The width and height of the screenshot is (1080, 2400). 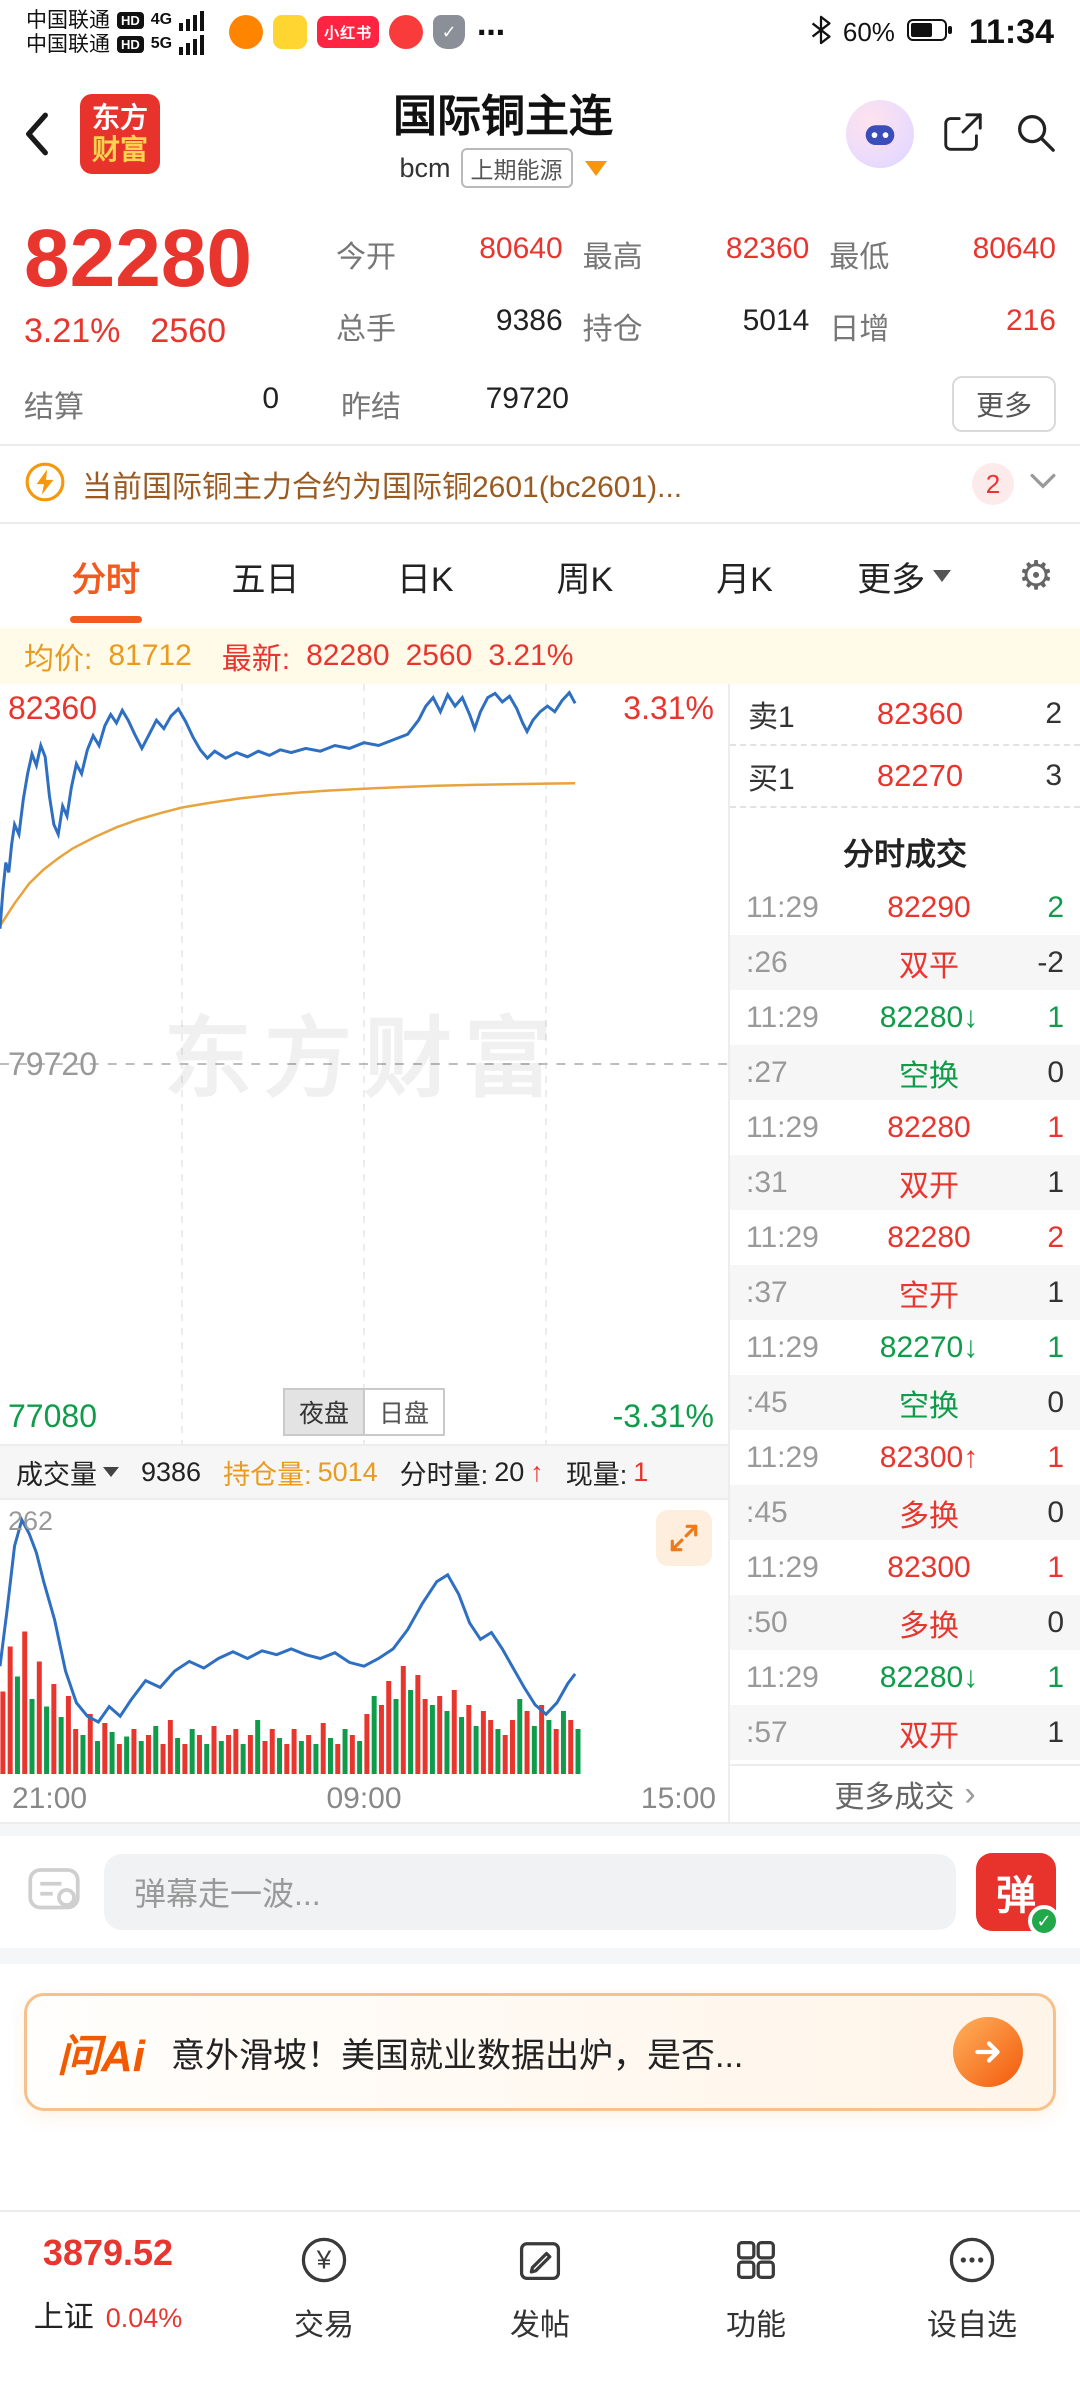 I want to click on ask-label: 卖1, so click(x=771, y=717).